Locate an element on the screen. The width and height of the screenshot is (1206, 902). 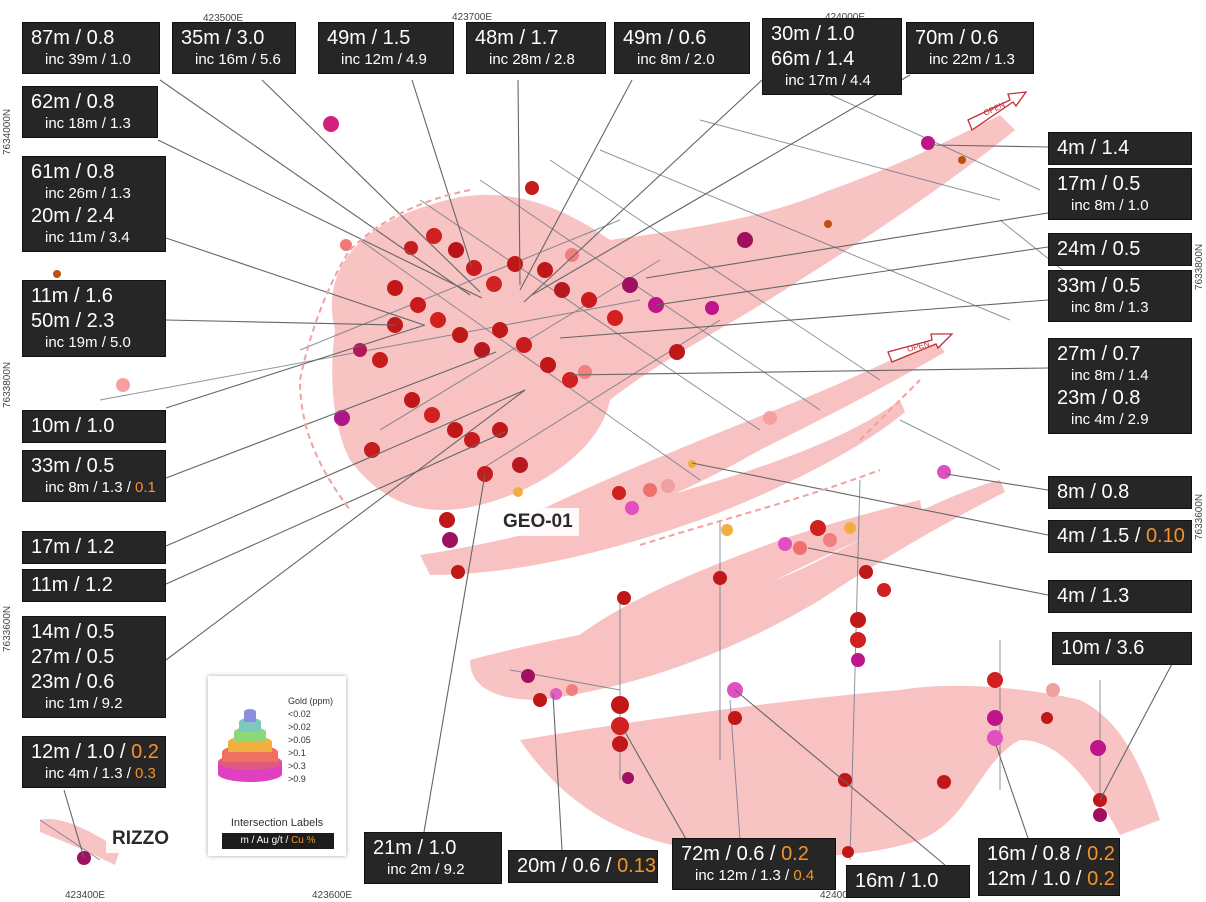
intercept-line: 70m / 0.6 is located at coordinates (970, 38).